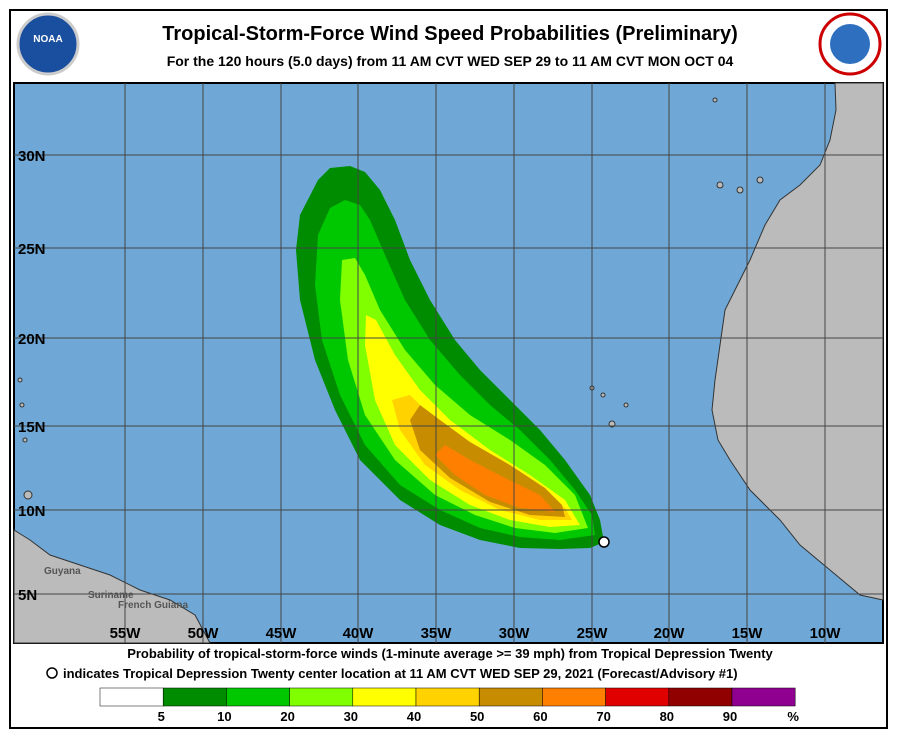  Describe the element at coordinates (670, 633) in the screenshot. I see `lon-label: 20W` at that location.